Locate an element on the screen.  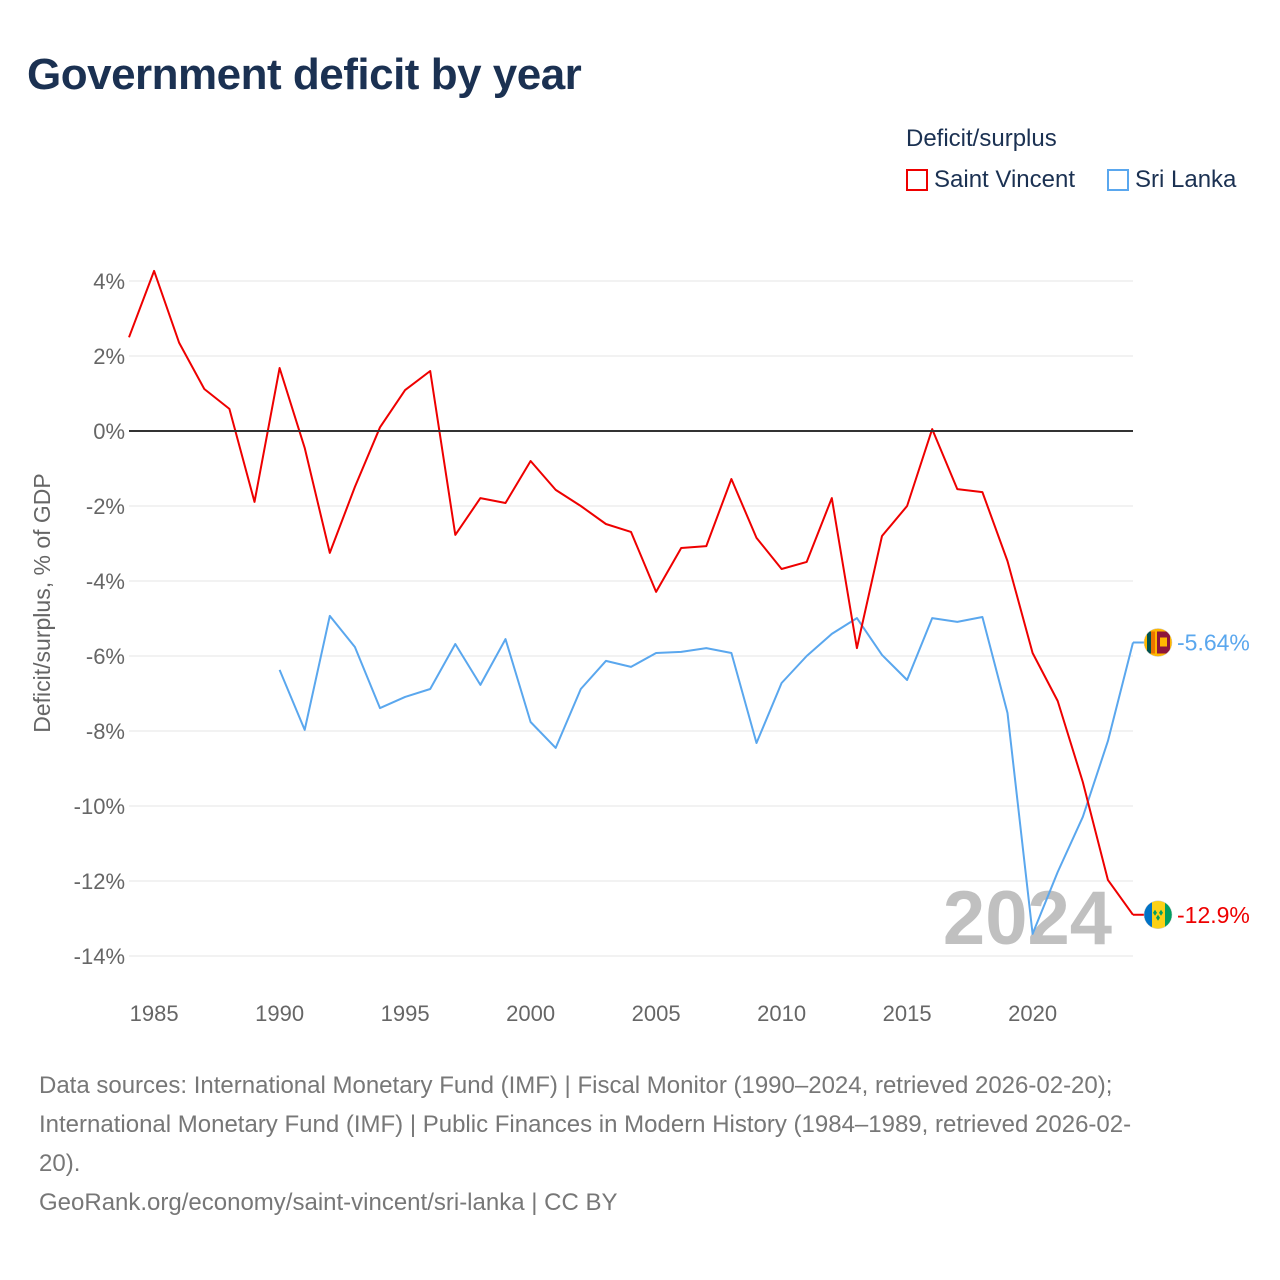
y-axis-label: Deficit/surplus, % of GDP is located at coordinates (42, 602).